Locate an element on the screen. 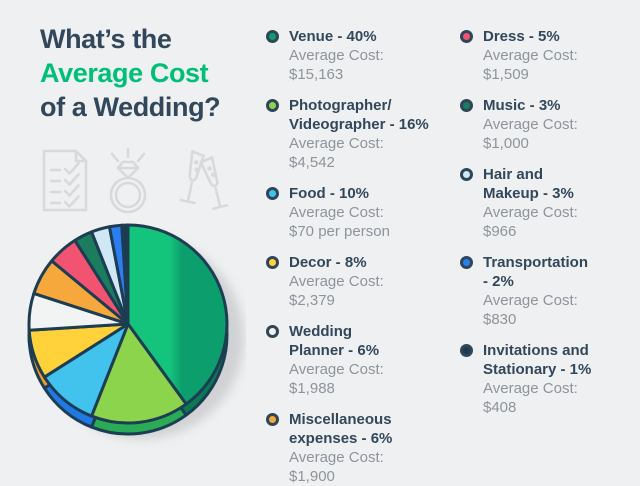  wedding-ring-icon is located at coordinates (128, 180).